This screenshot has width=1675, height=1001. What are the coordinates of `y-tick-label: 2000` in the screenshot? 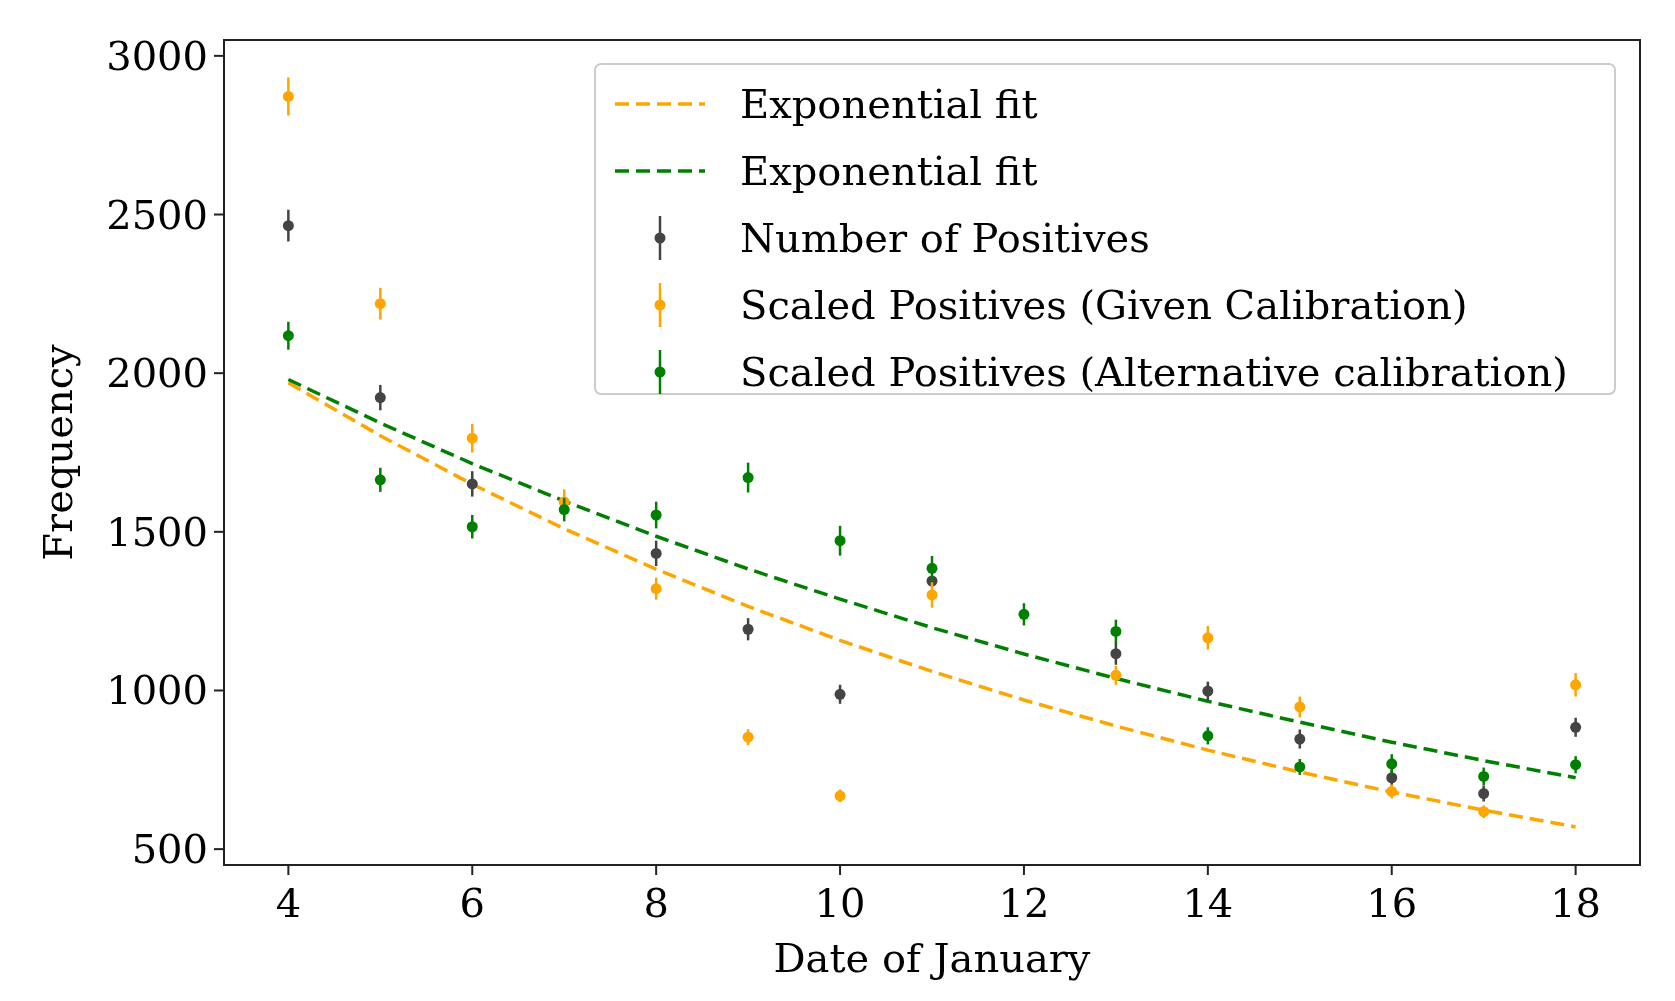 It's located at (157, 373).